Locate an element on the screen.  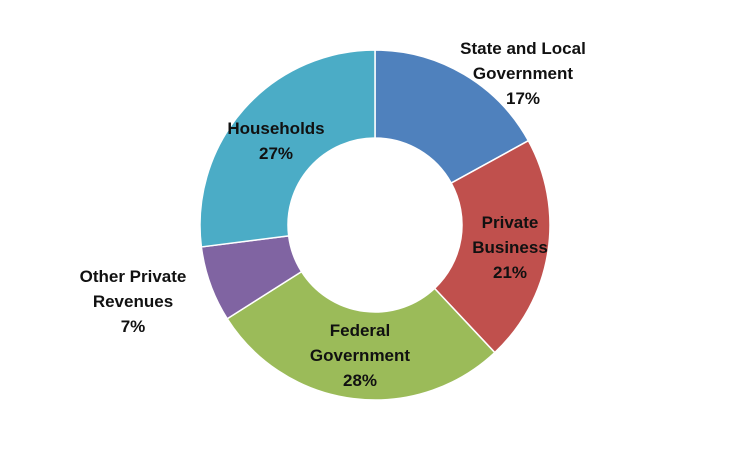
value-label: 27% is located at coordinates (276, 153).